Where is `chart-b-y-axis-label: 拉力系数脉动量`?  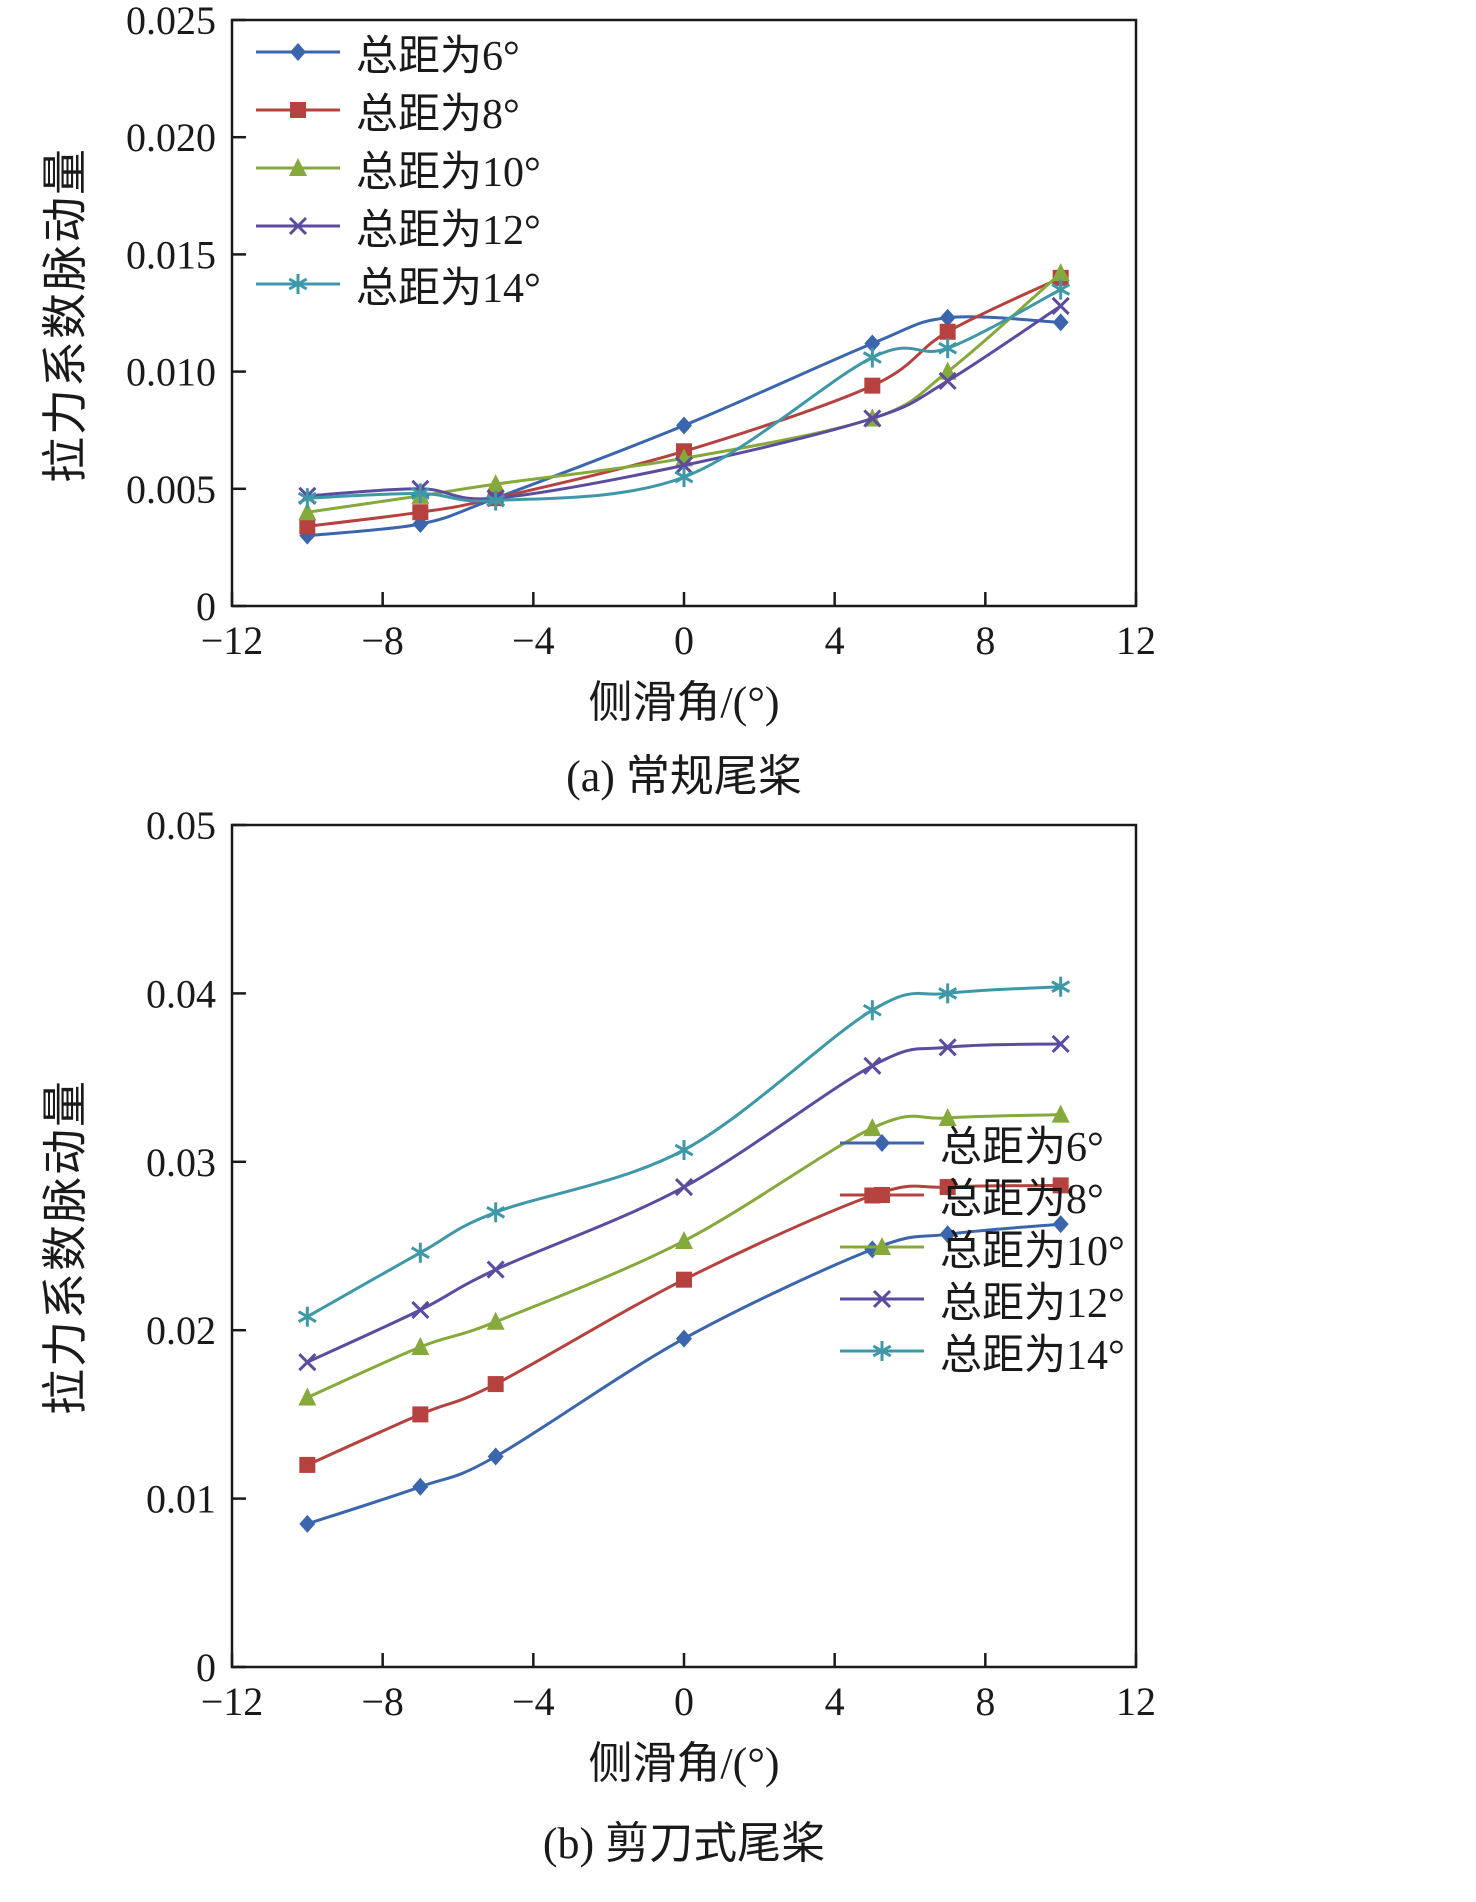 chart-b-y-axis-label: 拉力系数脉动量 is located at coordinates (65, 1247).